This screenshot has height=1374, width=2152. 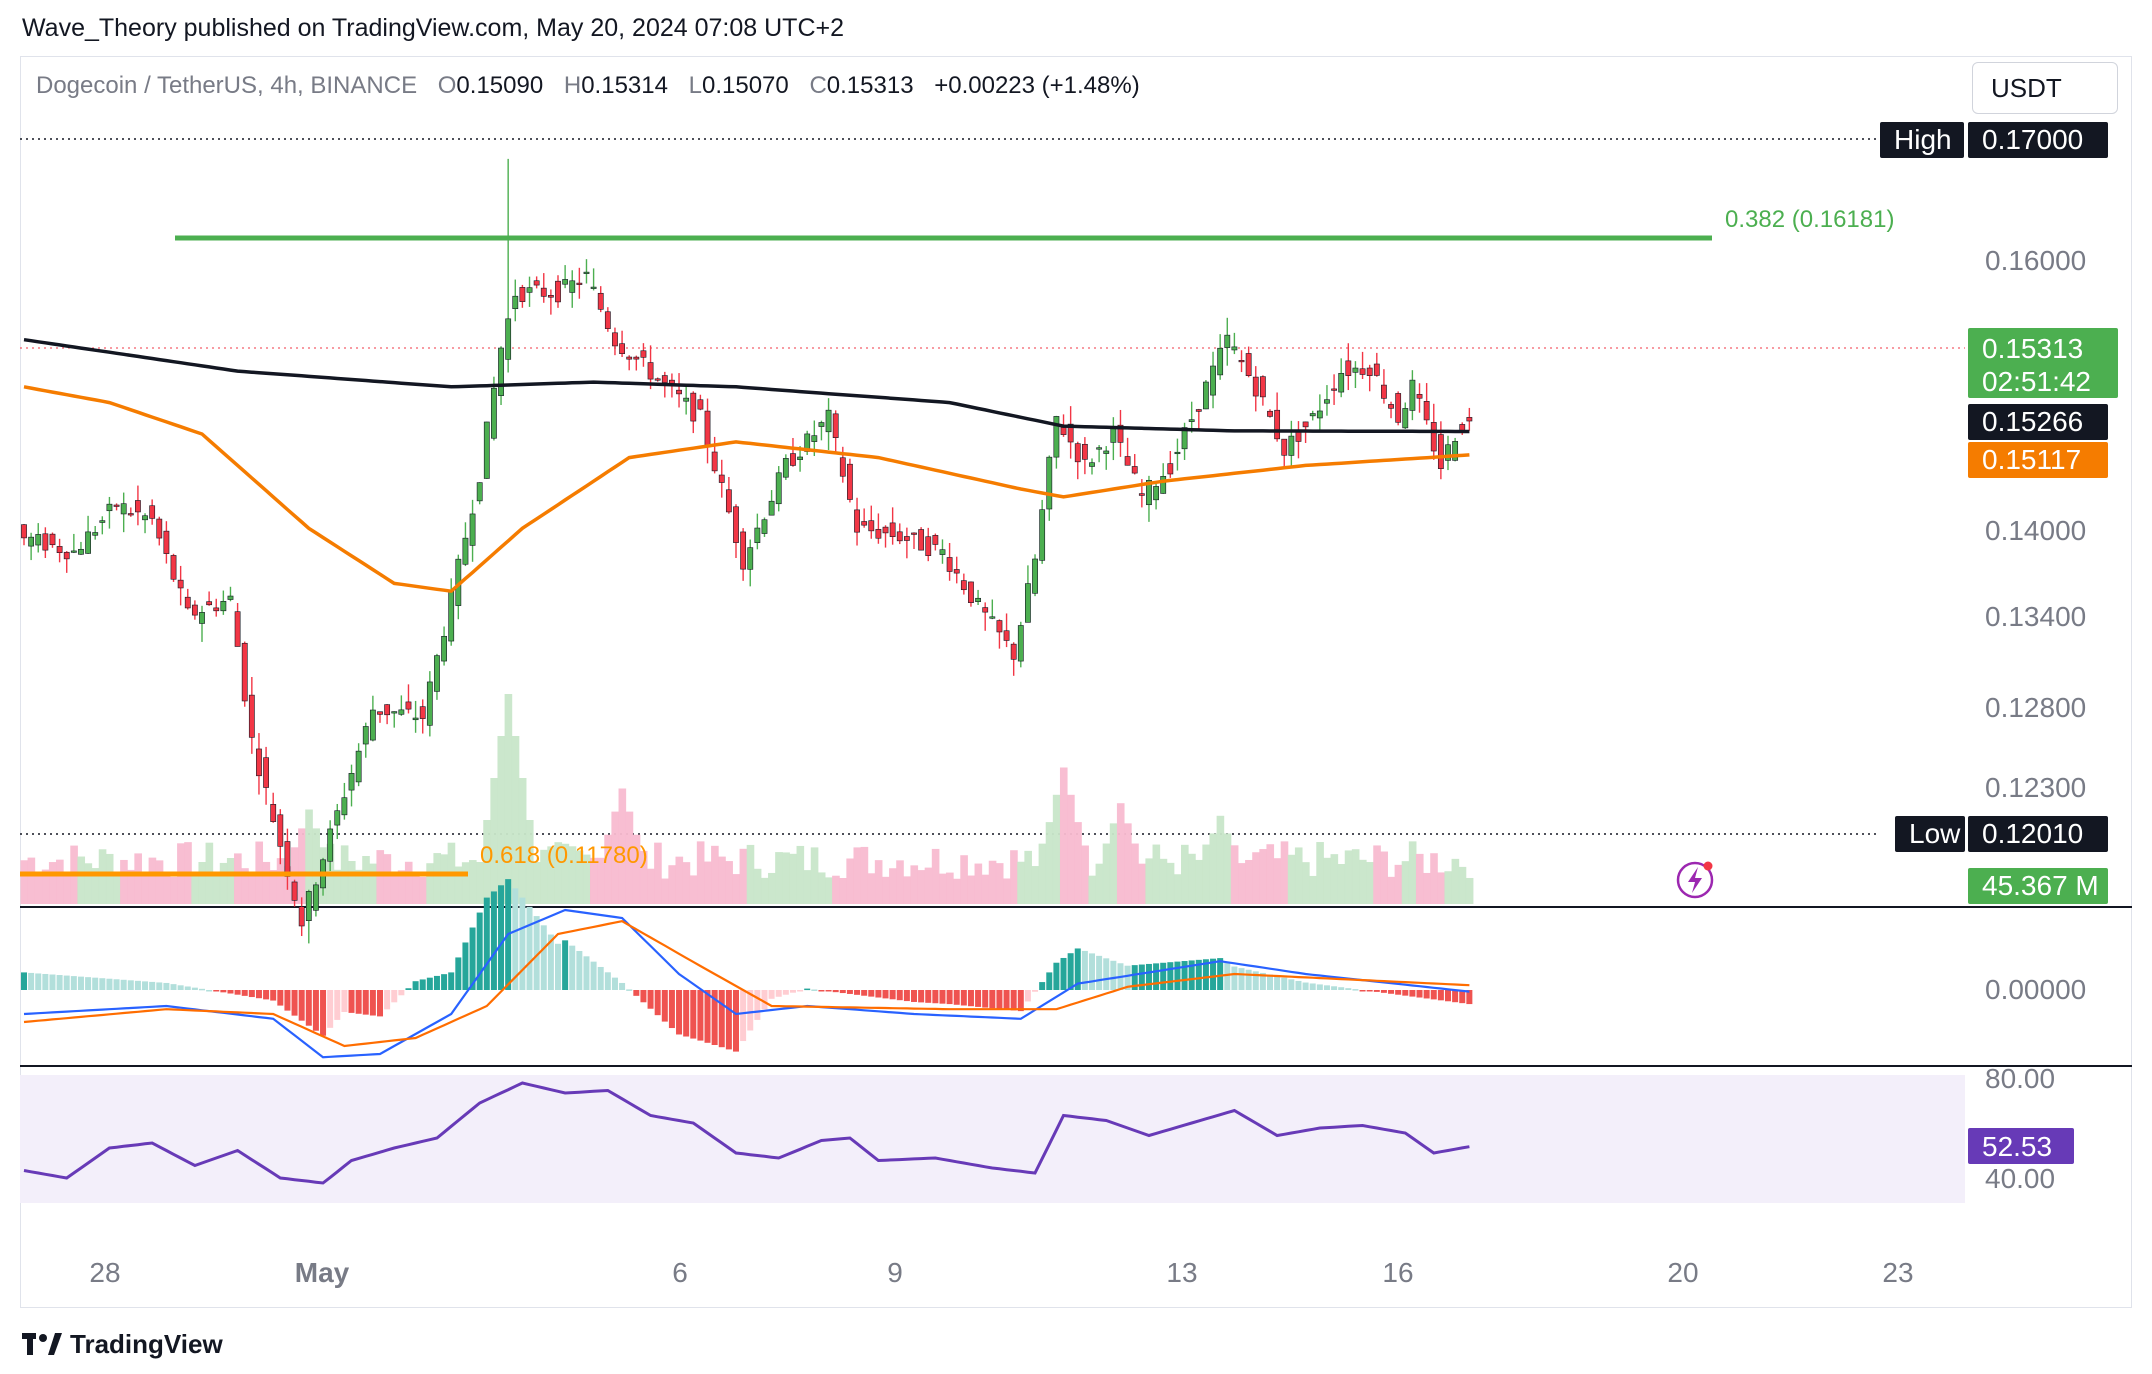 I want to click on currency-selector: USDT, so click(x=2045, y=88).